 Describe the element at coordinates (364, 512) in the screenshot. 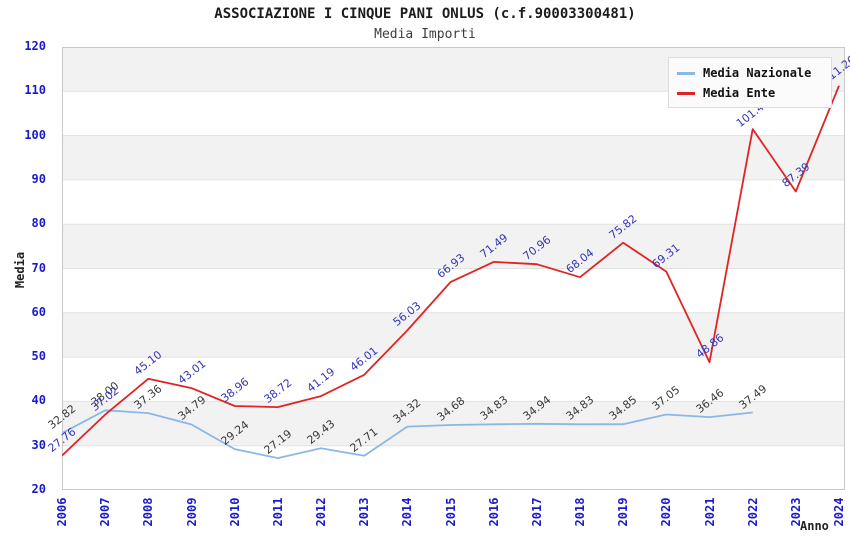

I see `x-tick-label: 2013` at that location.